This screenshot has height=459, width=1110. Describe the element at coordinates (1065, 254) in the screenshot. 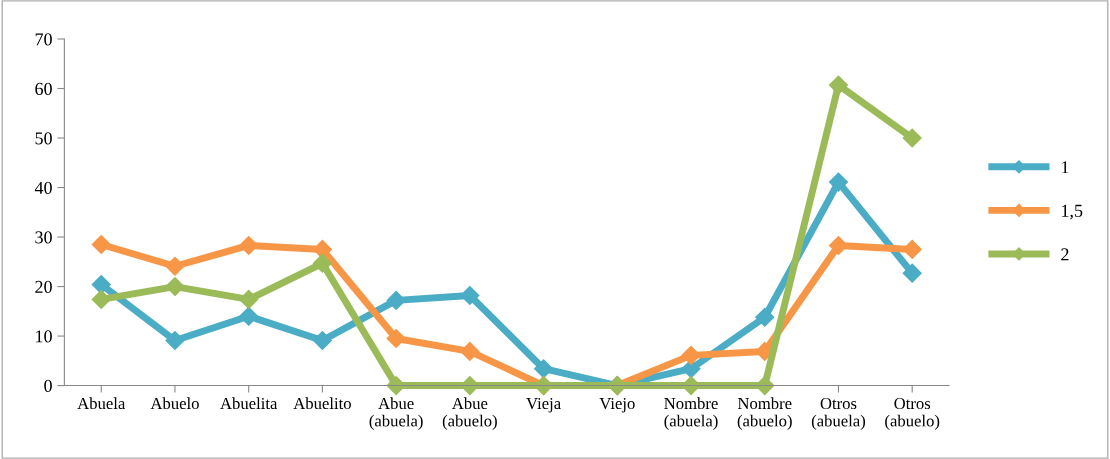

I see `legend-label: 2` at that location.